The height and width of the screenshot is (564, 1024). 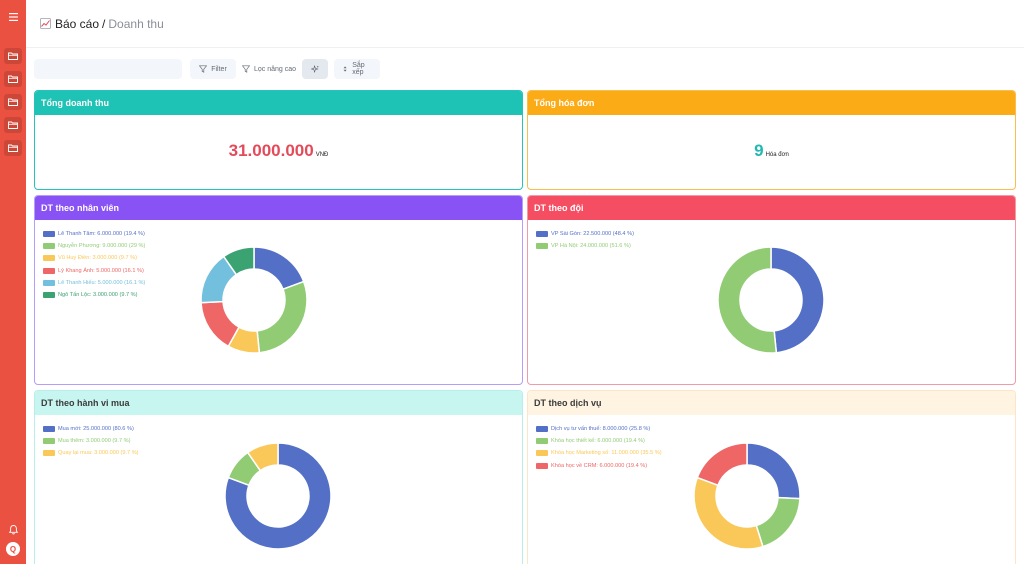 I want to click on breadcrumb-root: Báo cáo, so click(x=77, y=23).